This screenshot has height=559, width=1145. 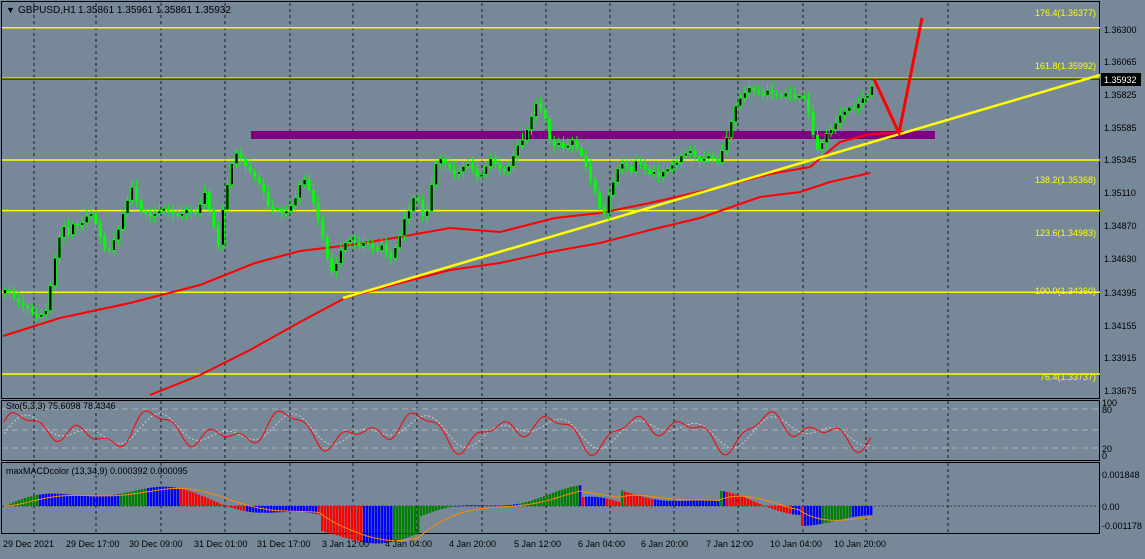 I want to click on stoch-signal-line, so click(x=437, y=430).